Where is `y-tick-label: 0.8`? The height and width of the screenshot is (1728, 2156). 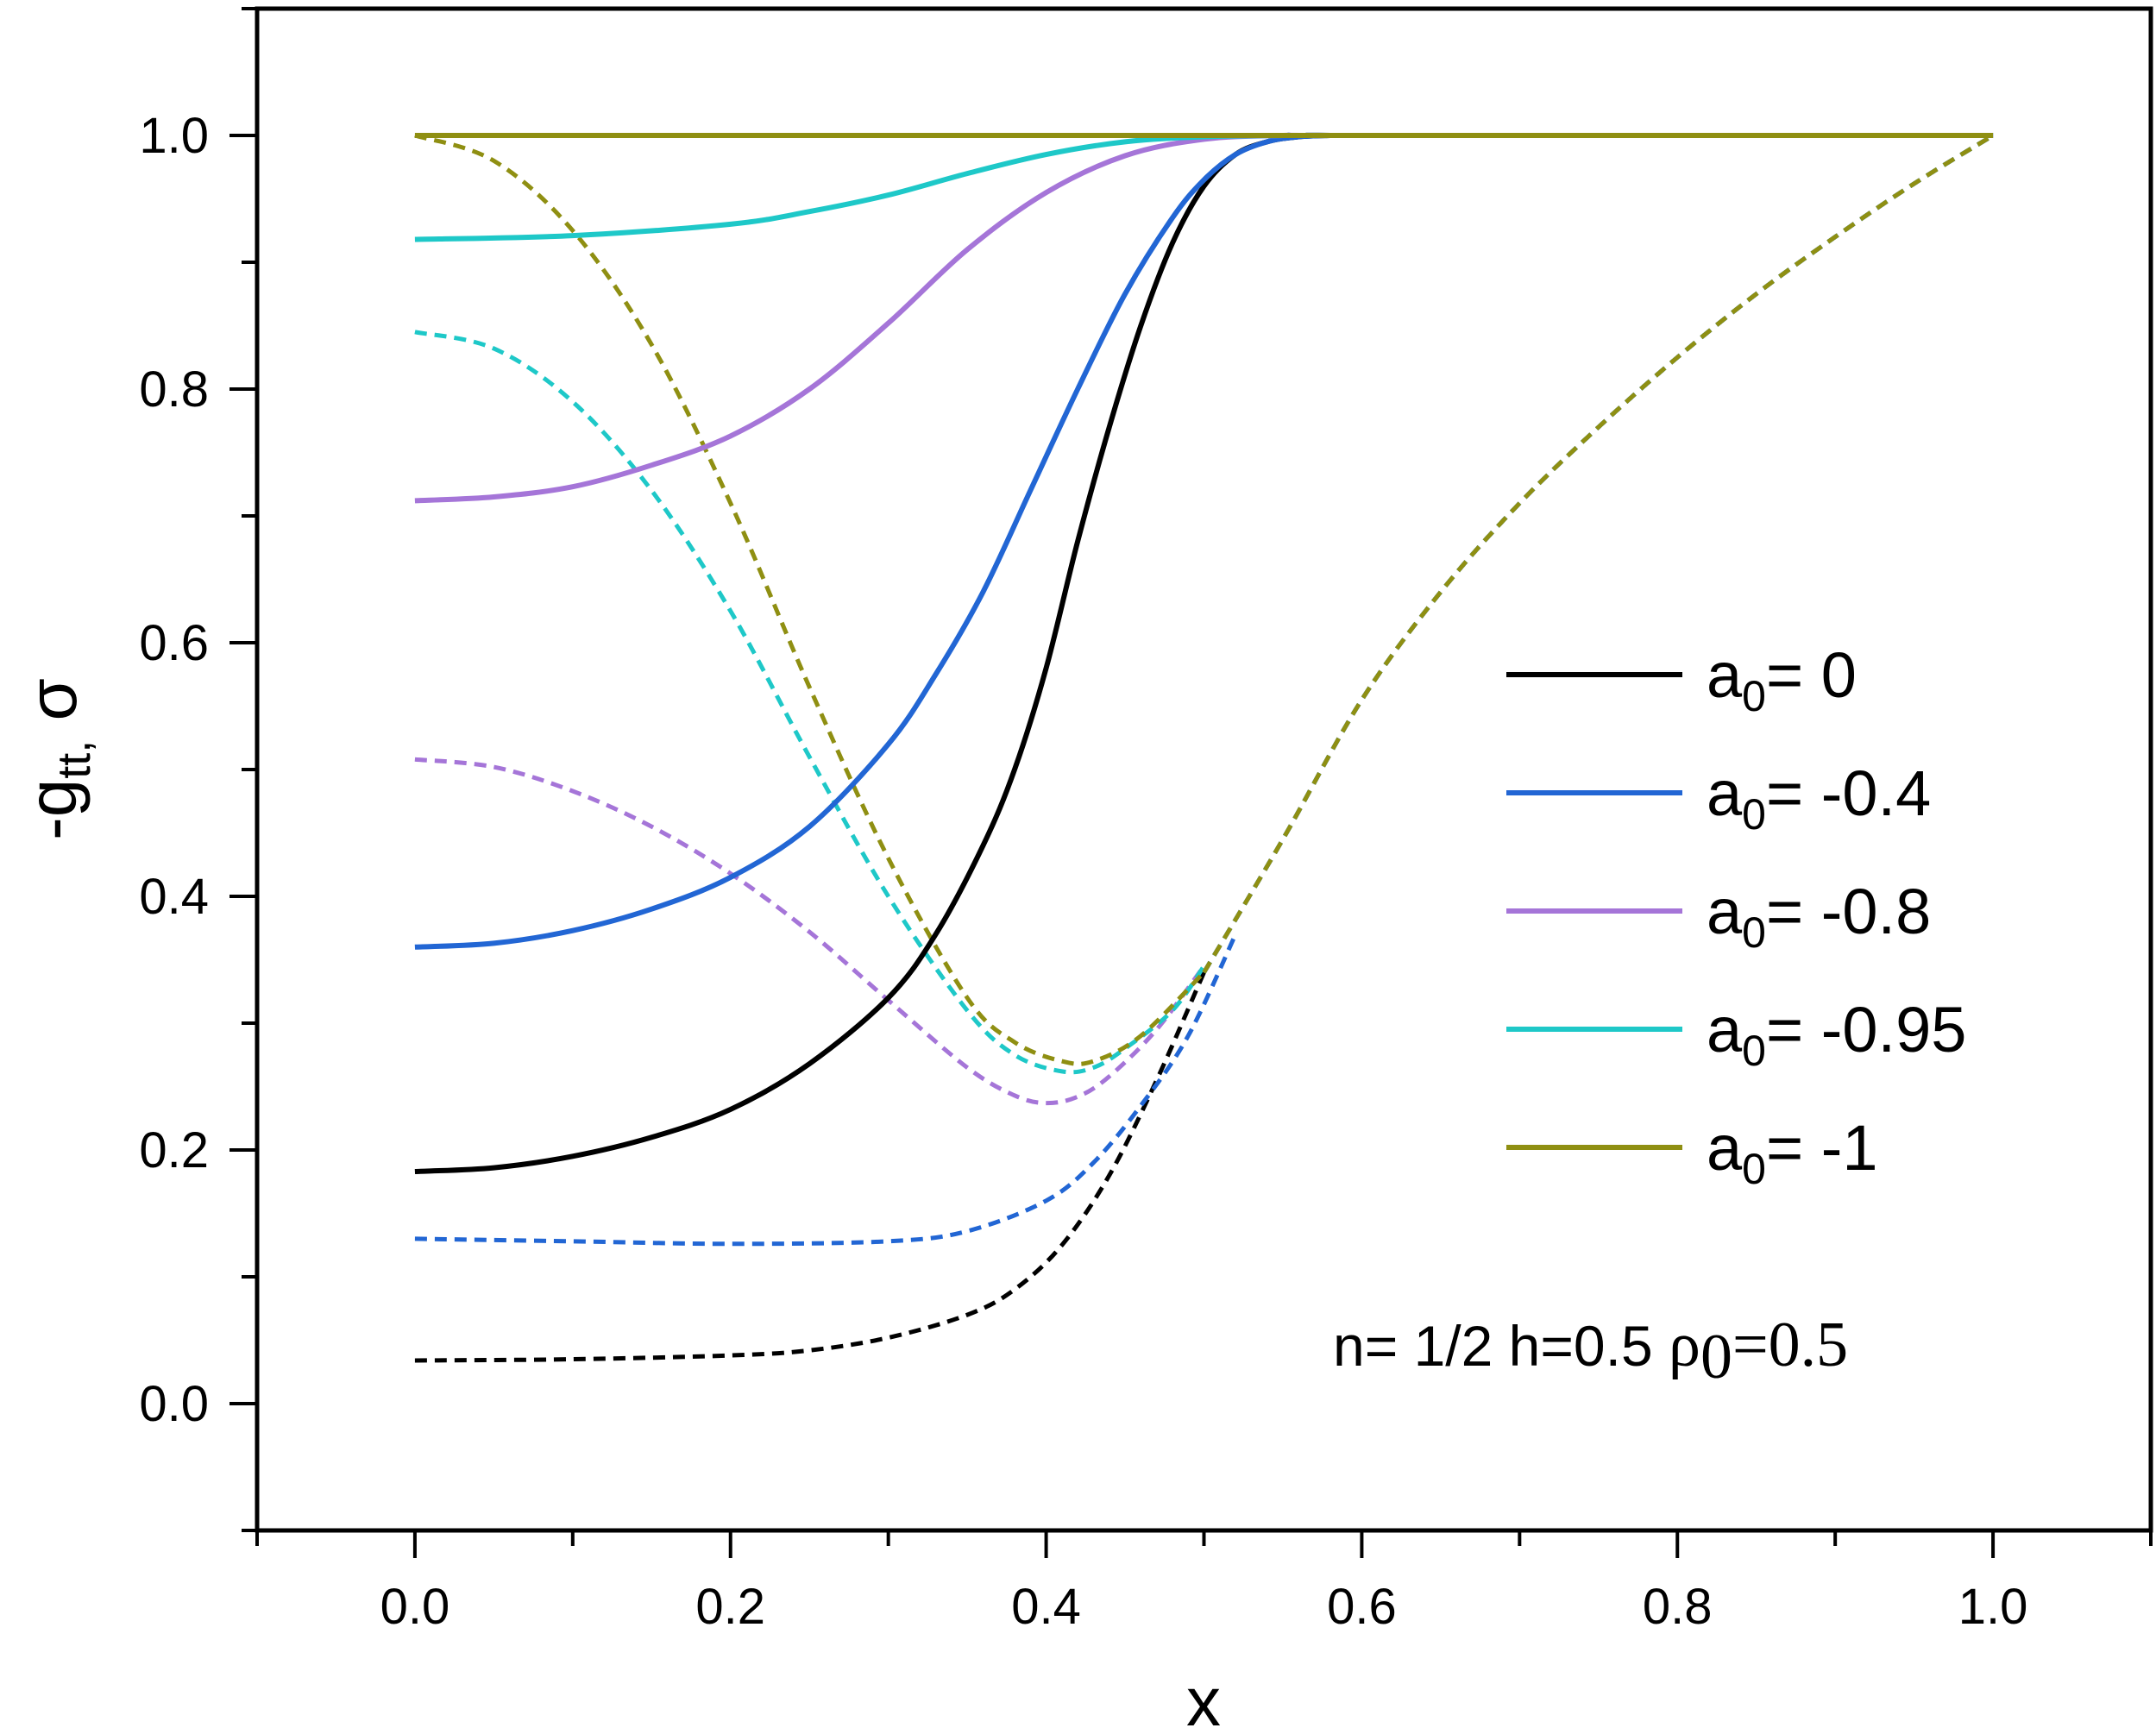 y-tick-label: 0.8 is located at coordinates (174, 389).